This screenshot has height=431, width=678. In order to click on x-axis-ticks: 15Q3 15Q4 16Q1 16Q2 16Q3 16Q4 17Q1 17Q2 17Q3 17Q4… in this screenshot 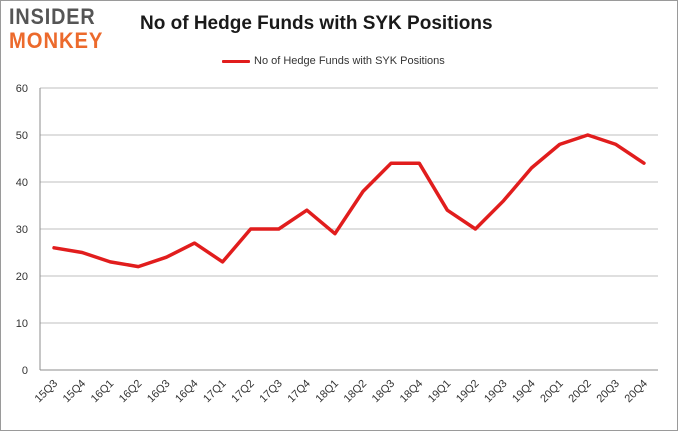, I will do `click(341, 392)`.